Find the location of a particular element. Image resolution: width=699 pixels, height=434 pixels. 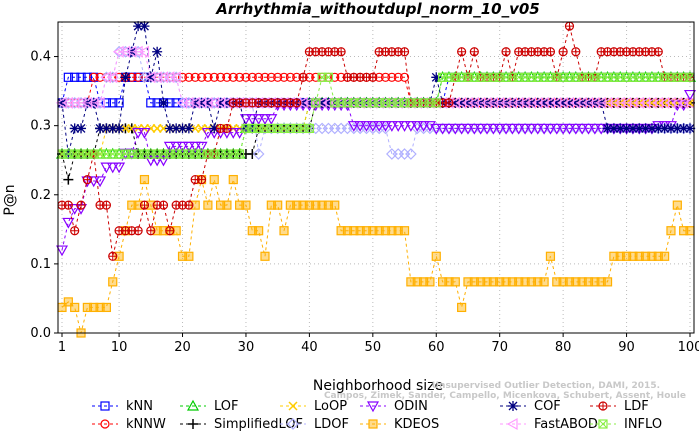

series-line-FastABOD is located at coordinates (376, 77).